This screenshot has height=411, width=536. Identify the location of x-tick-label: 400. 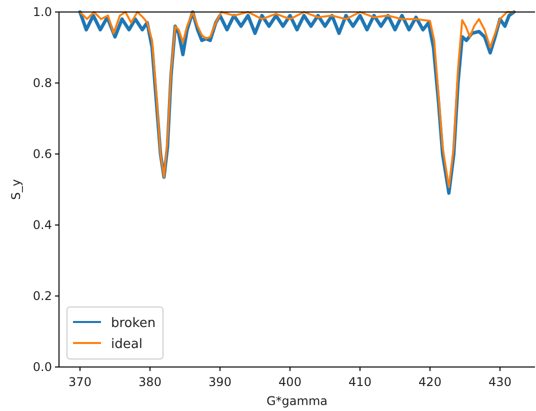
(290, 382).